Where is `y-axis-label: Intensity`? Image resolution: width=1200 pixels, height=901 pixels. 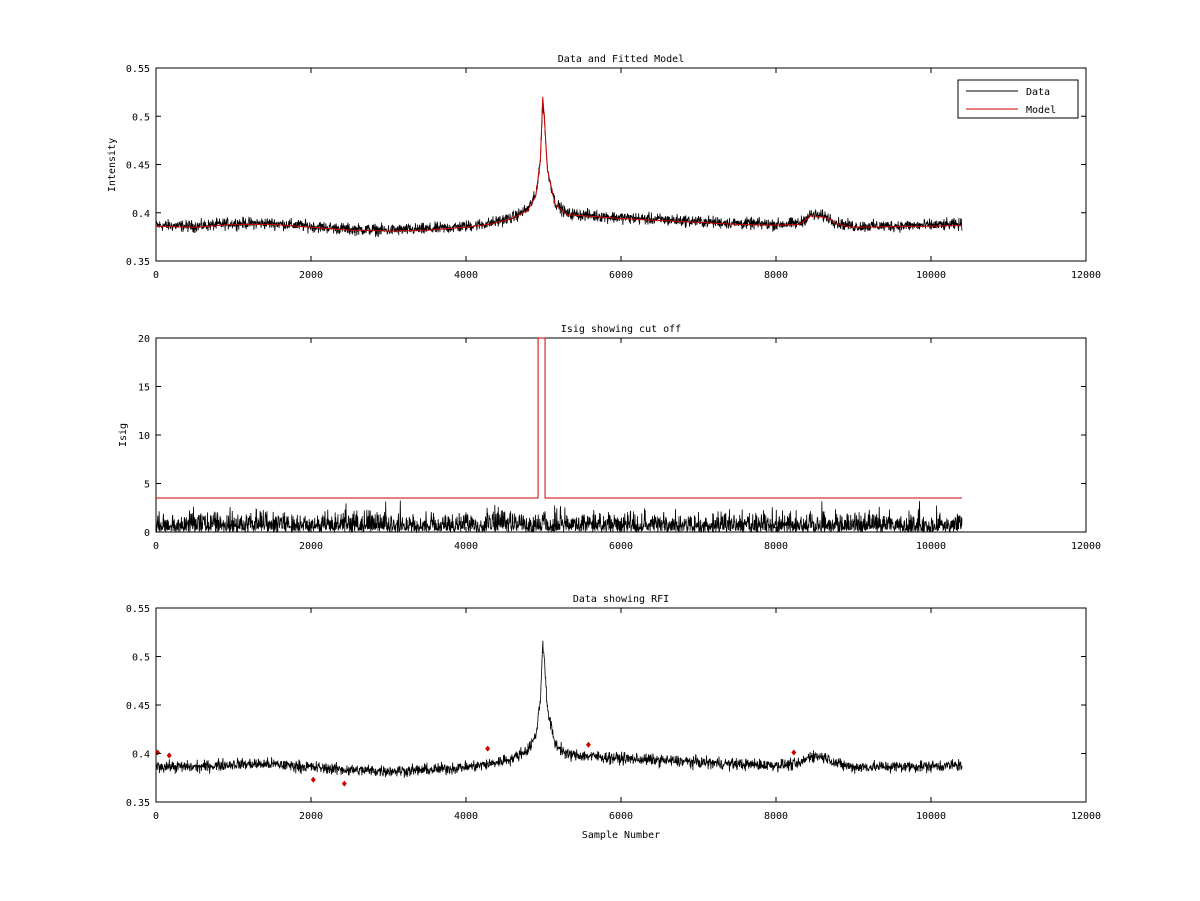 y-axis-label: Intensity is located at coordinates (112, 165).